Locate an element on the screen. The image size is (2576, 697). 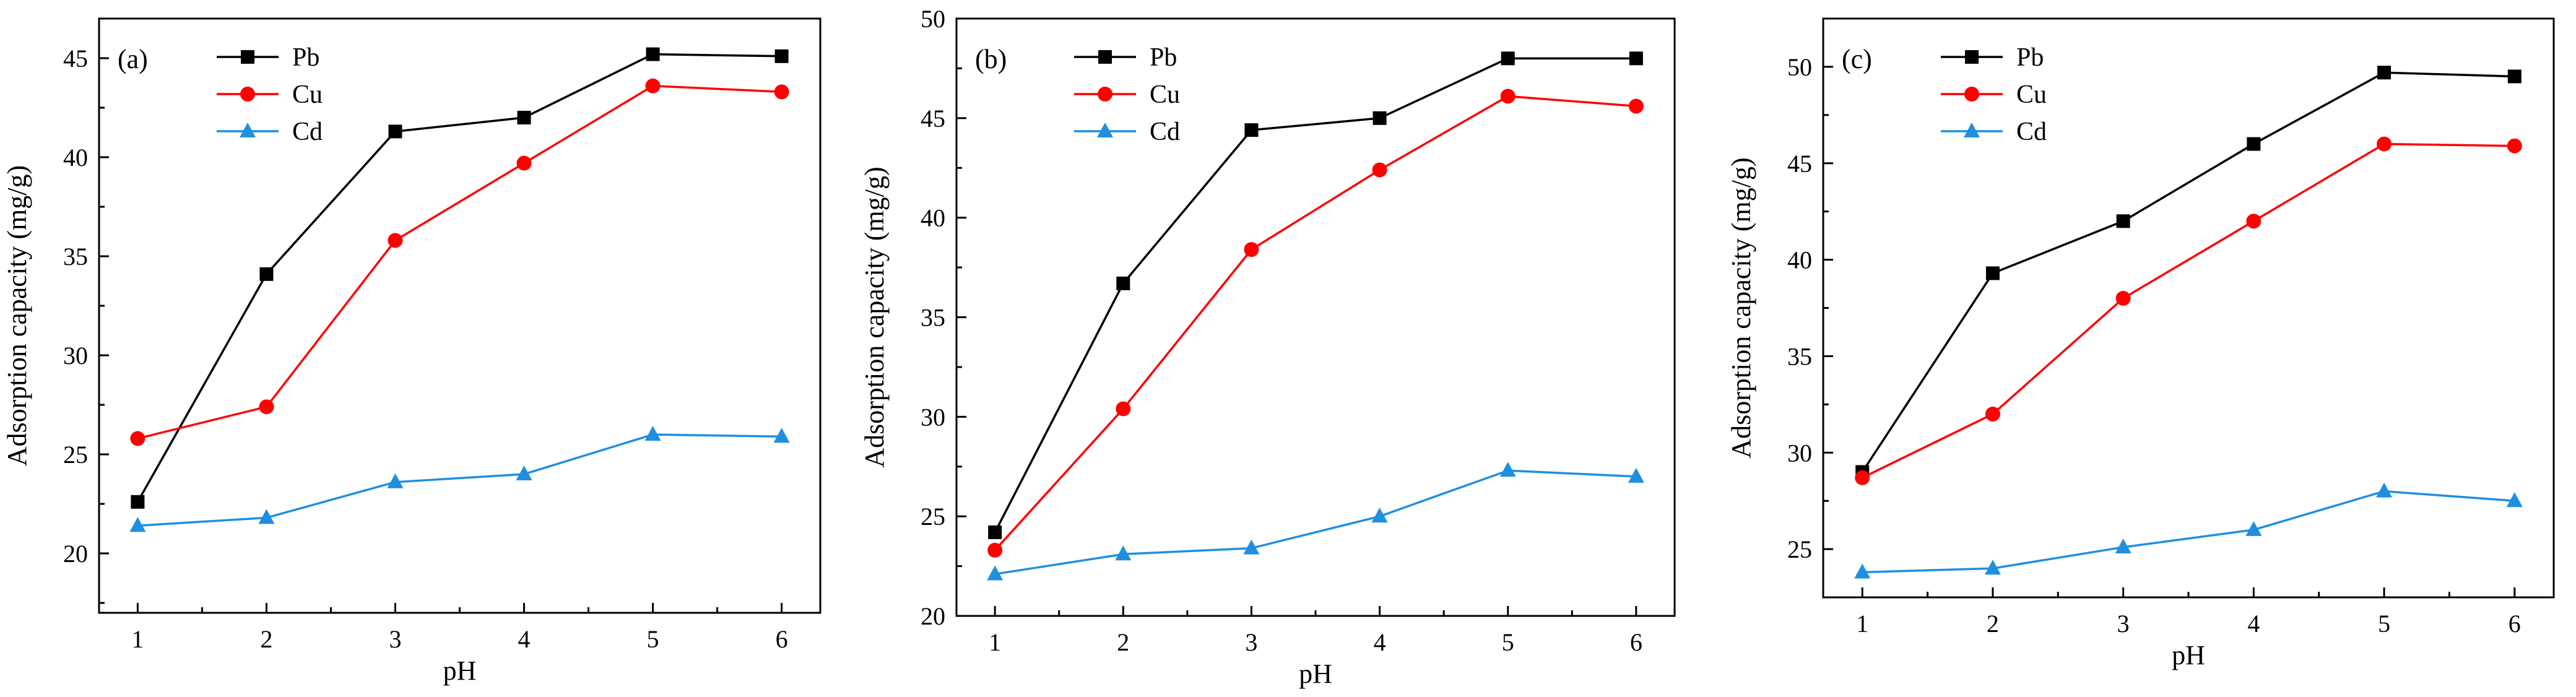
series-line-cu is located at coordinates (2188, 310).